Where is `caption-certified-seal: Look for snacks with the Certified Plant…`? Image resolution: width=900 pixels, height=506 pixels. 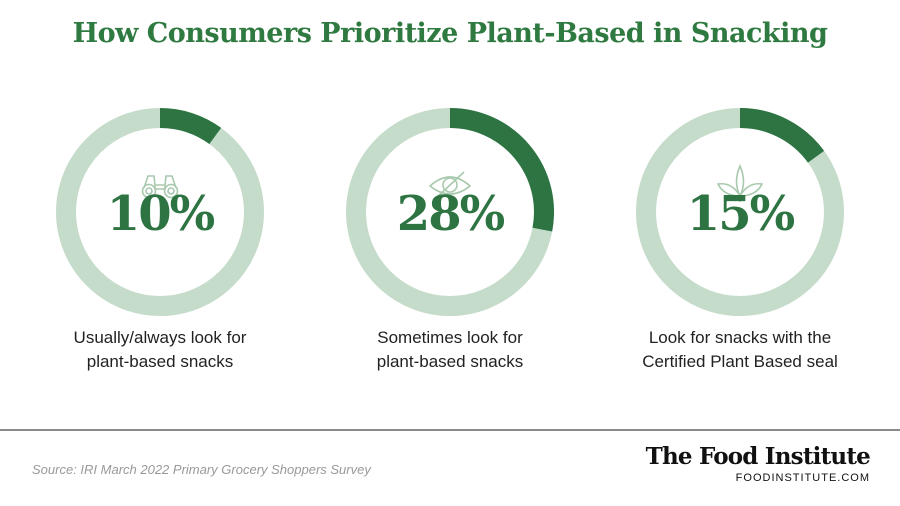 caption-certified-seal: Look for snacks with the Certified Plant… is located at coordinates (740, 350).